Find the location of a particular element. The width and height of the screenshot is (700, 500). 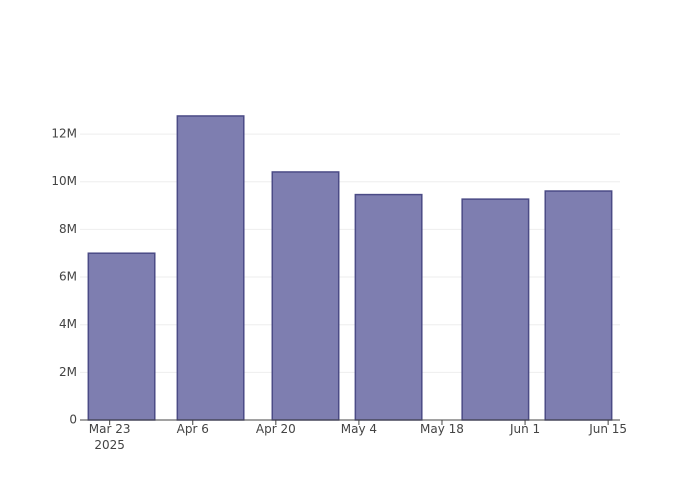

x-tick-label-line: Apr 6 is located at coordinates (193, 429).